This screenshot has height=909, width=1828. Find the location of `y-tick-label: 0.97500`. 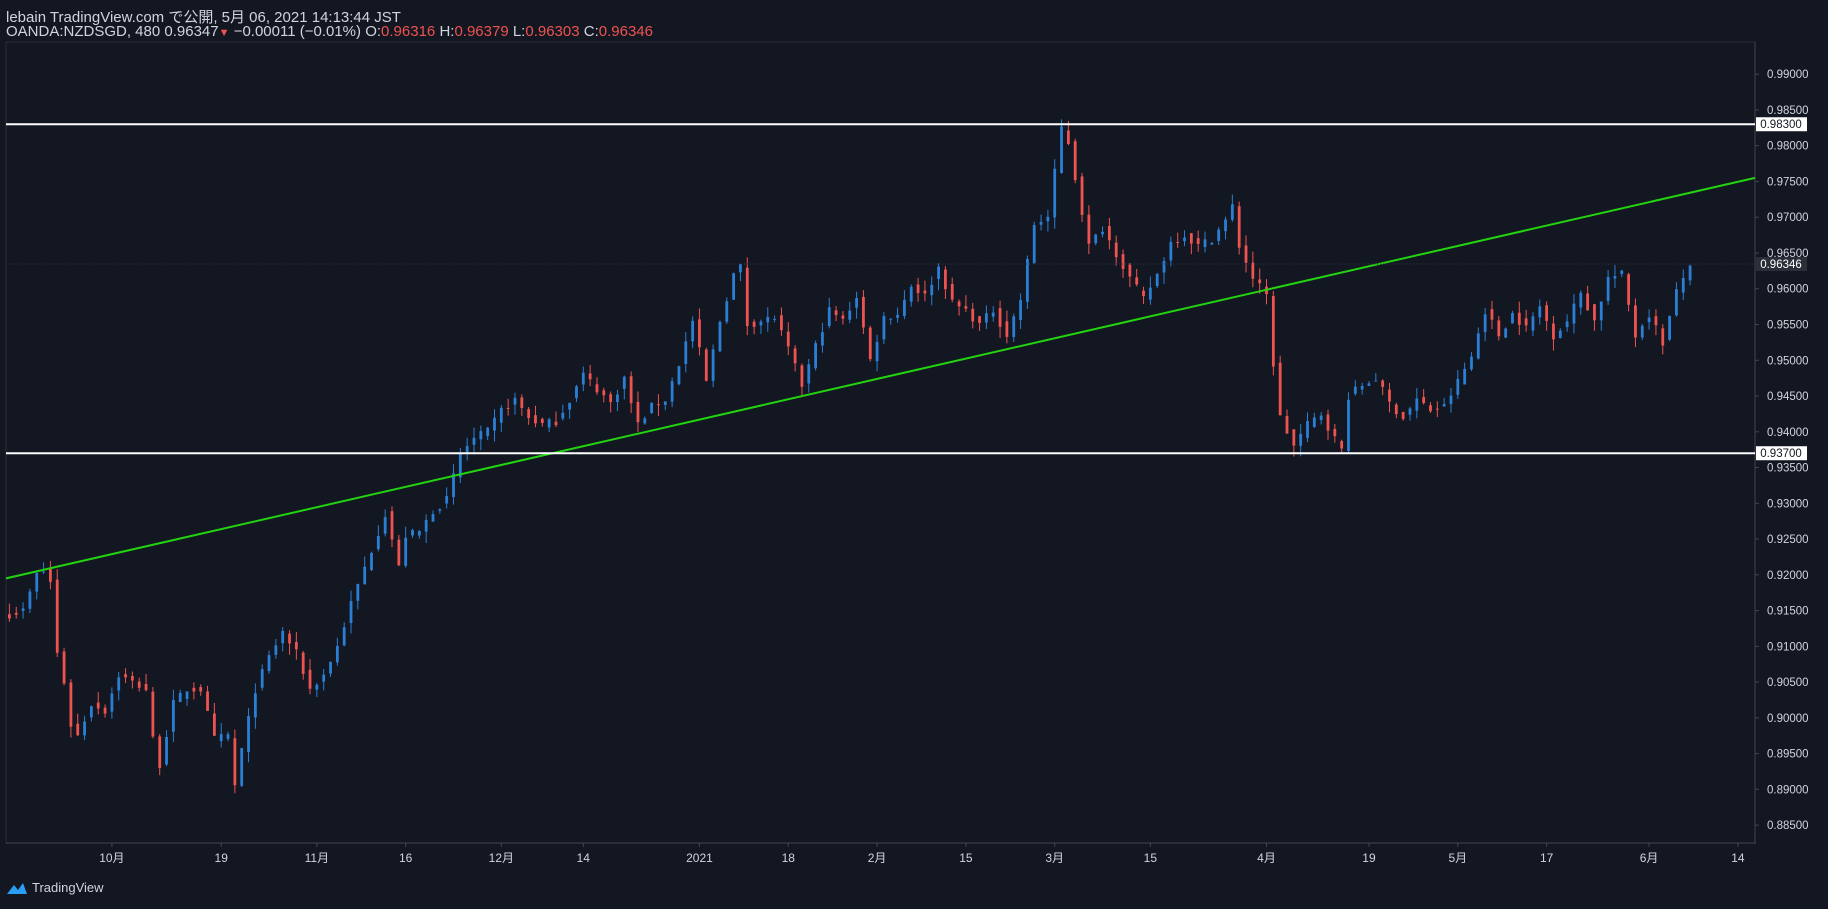

y-tick-label: 0.97500 is located at coordinates (1788, 182).